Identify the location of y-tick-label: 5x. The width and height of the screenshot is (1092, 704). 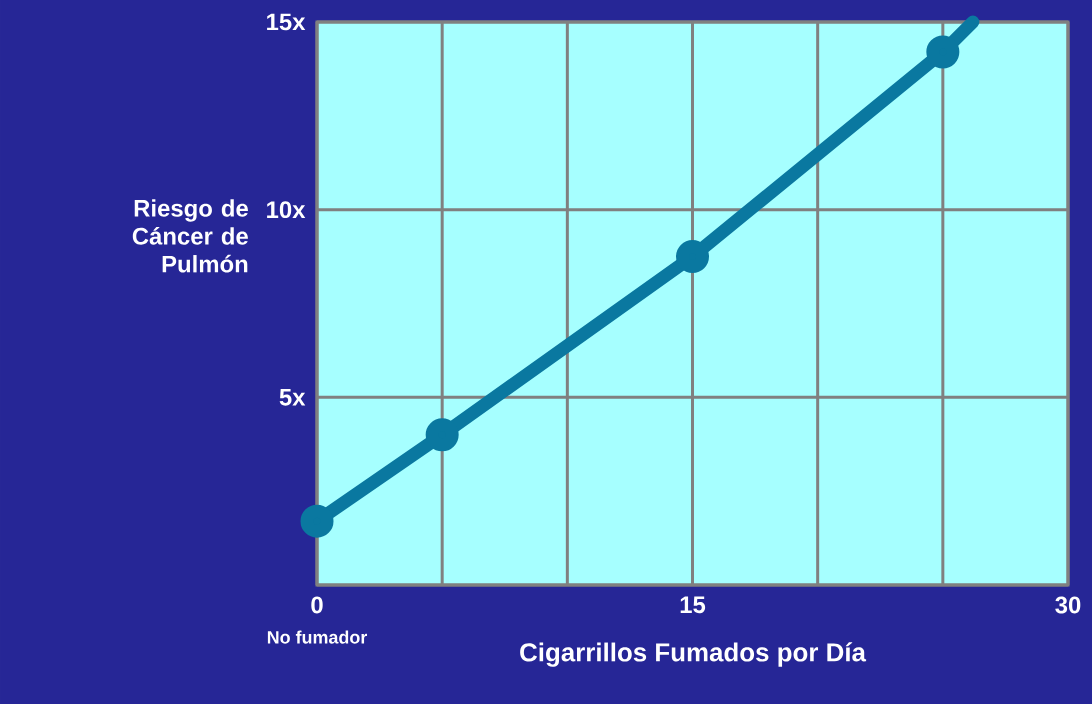
(292, 397).